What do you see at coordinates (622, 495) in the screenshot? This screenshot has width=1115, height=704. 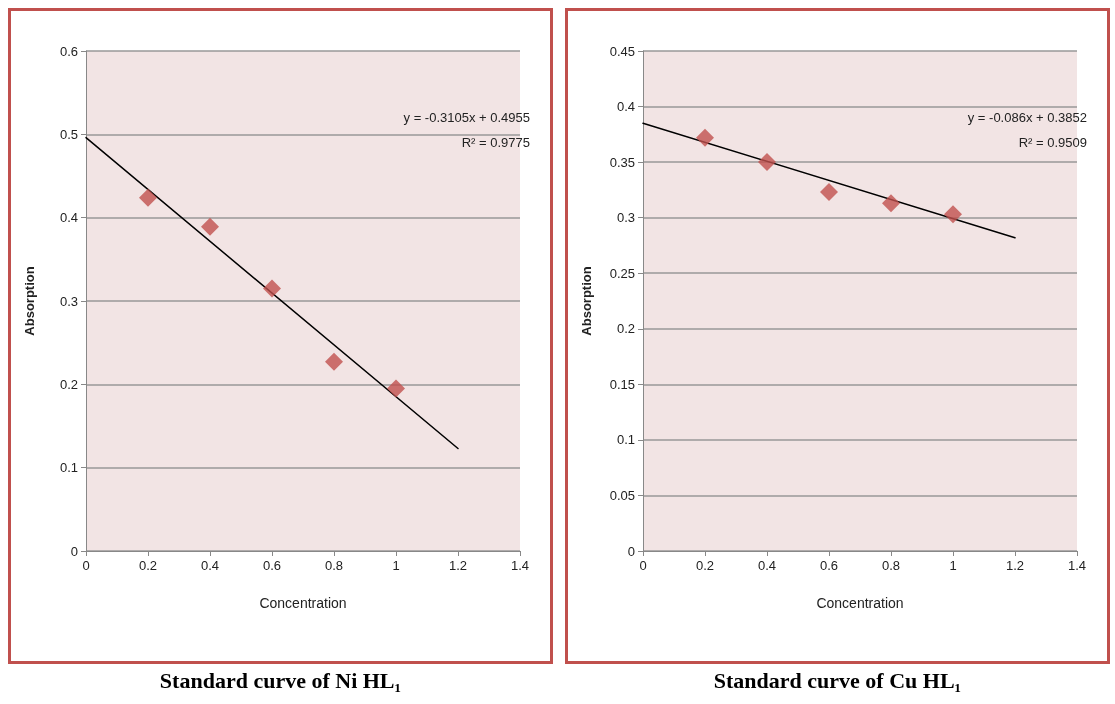 I see `y-tick-label: 0.05` at bounding box center [622, 495].